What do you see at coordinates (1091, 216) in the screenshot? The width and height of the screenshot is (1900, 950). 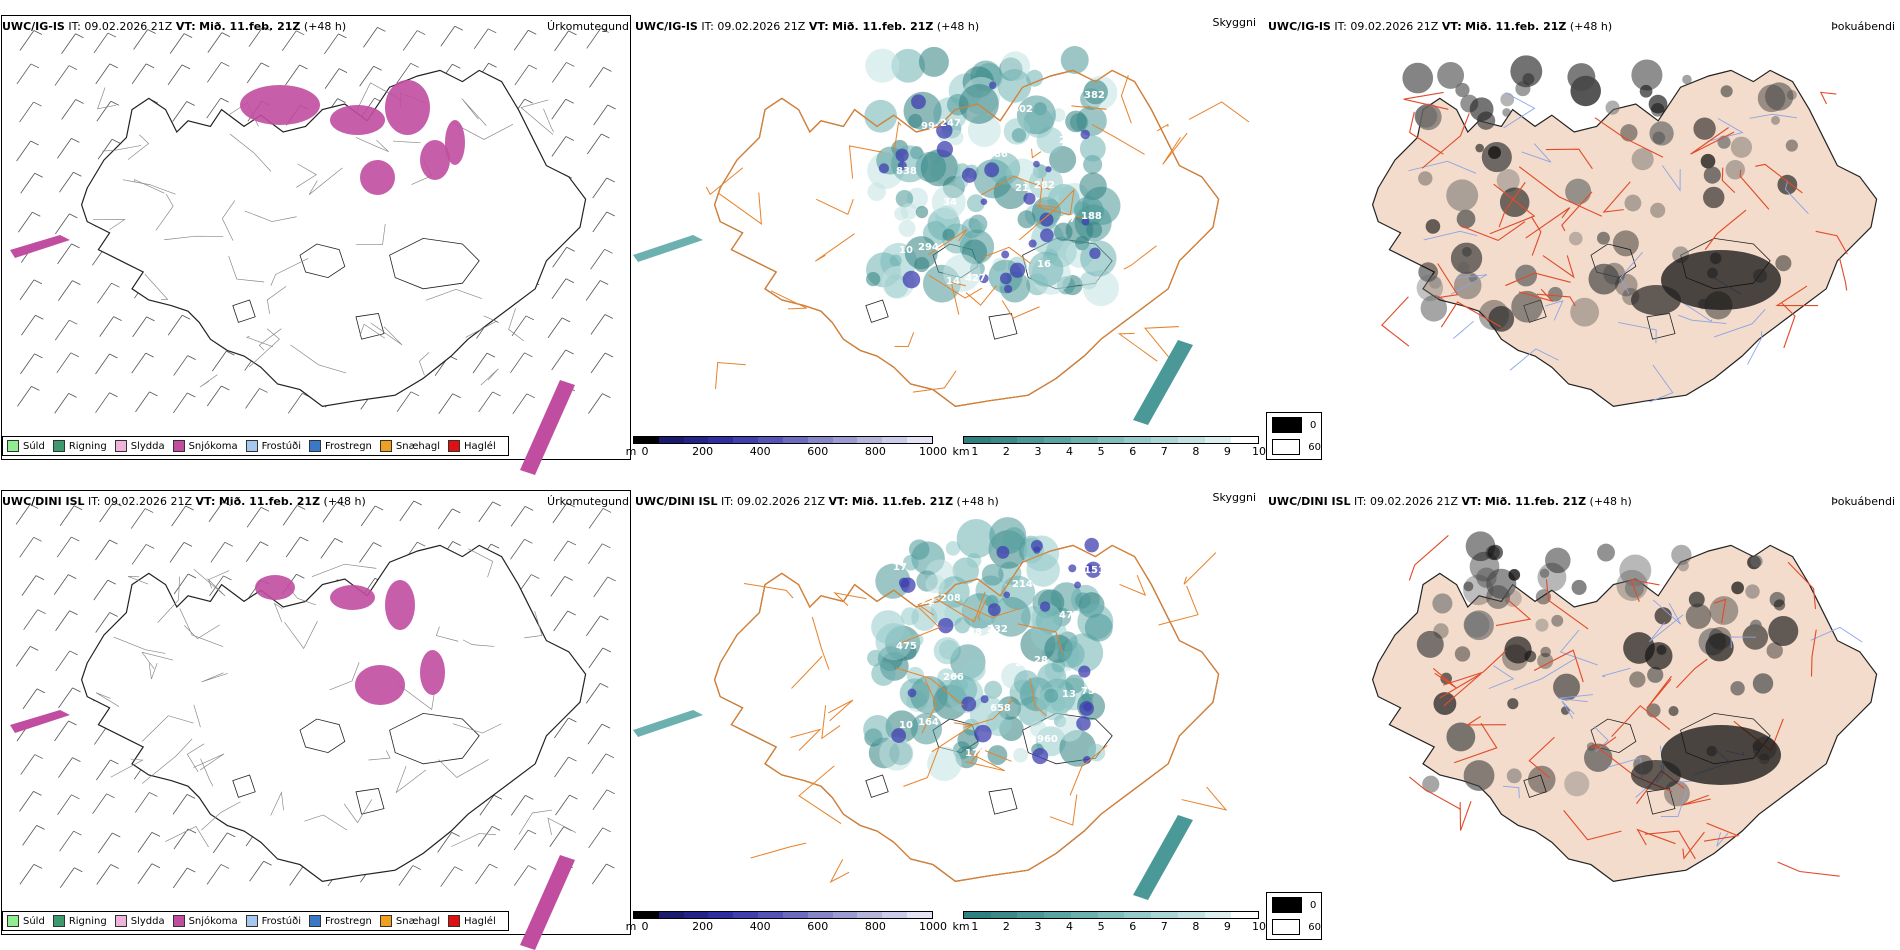 I see `cloud-base-label: 188` at bounding box center [1091, 216].